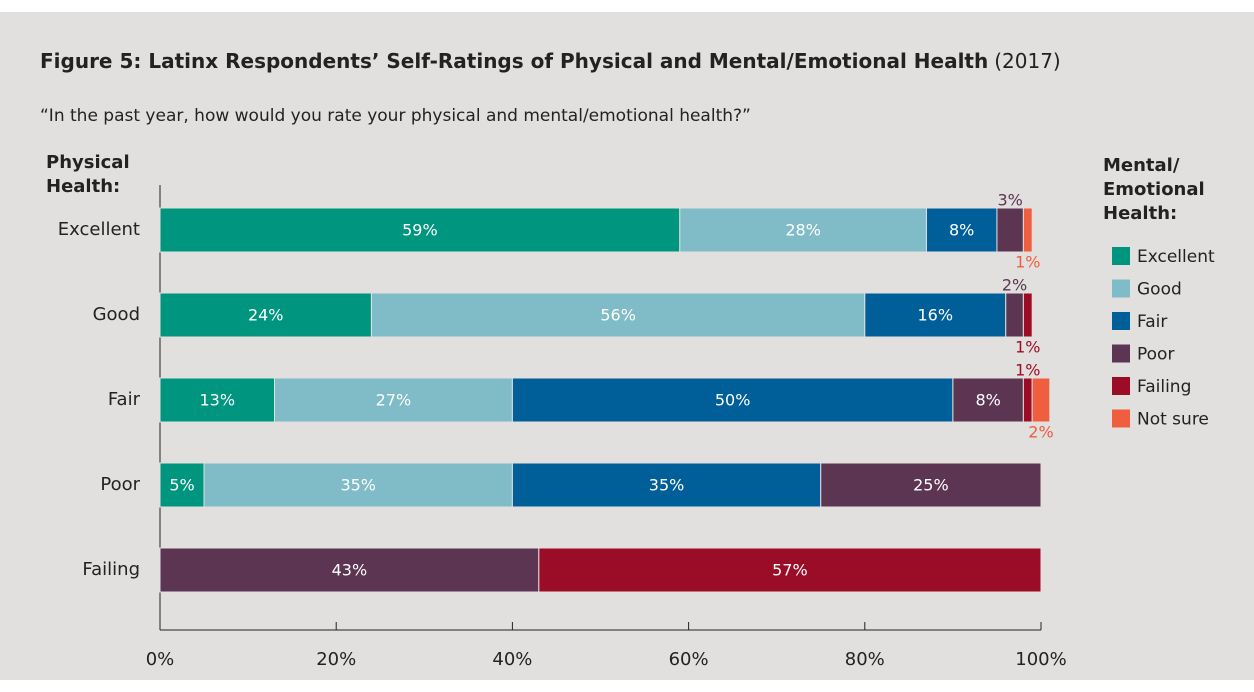 This screenshot has width=1254, height=692. Describe the element at coordinates (512, 659) in the screenshot. I see `x-tick-label: 40%` at that location.